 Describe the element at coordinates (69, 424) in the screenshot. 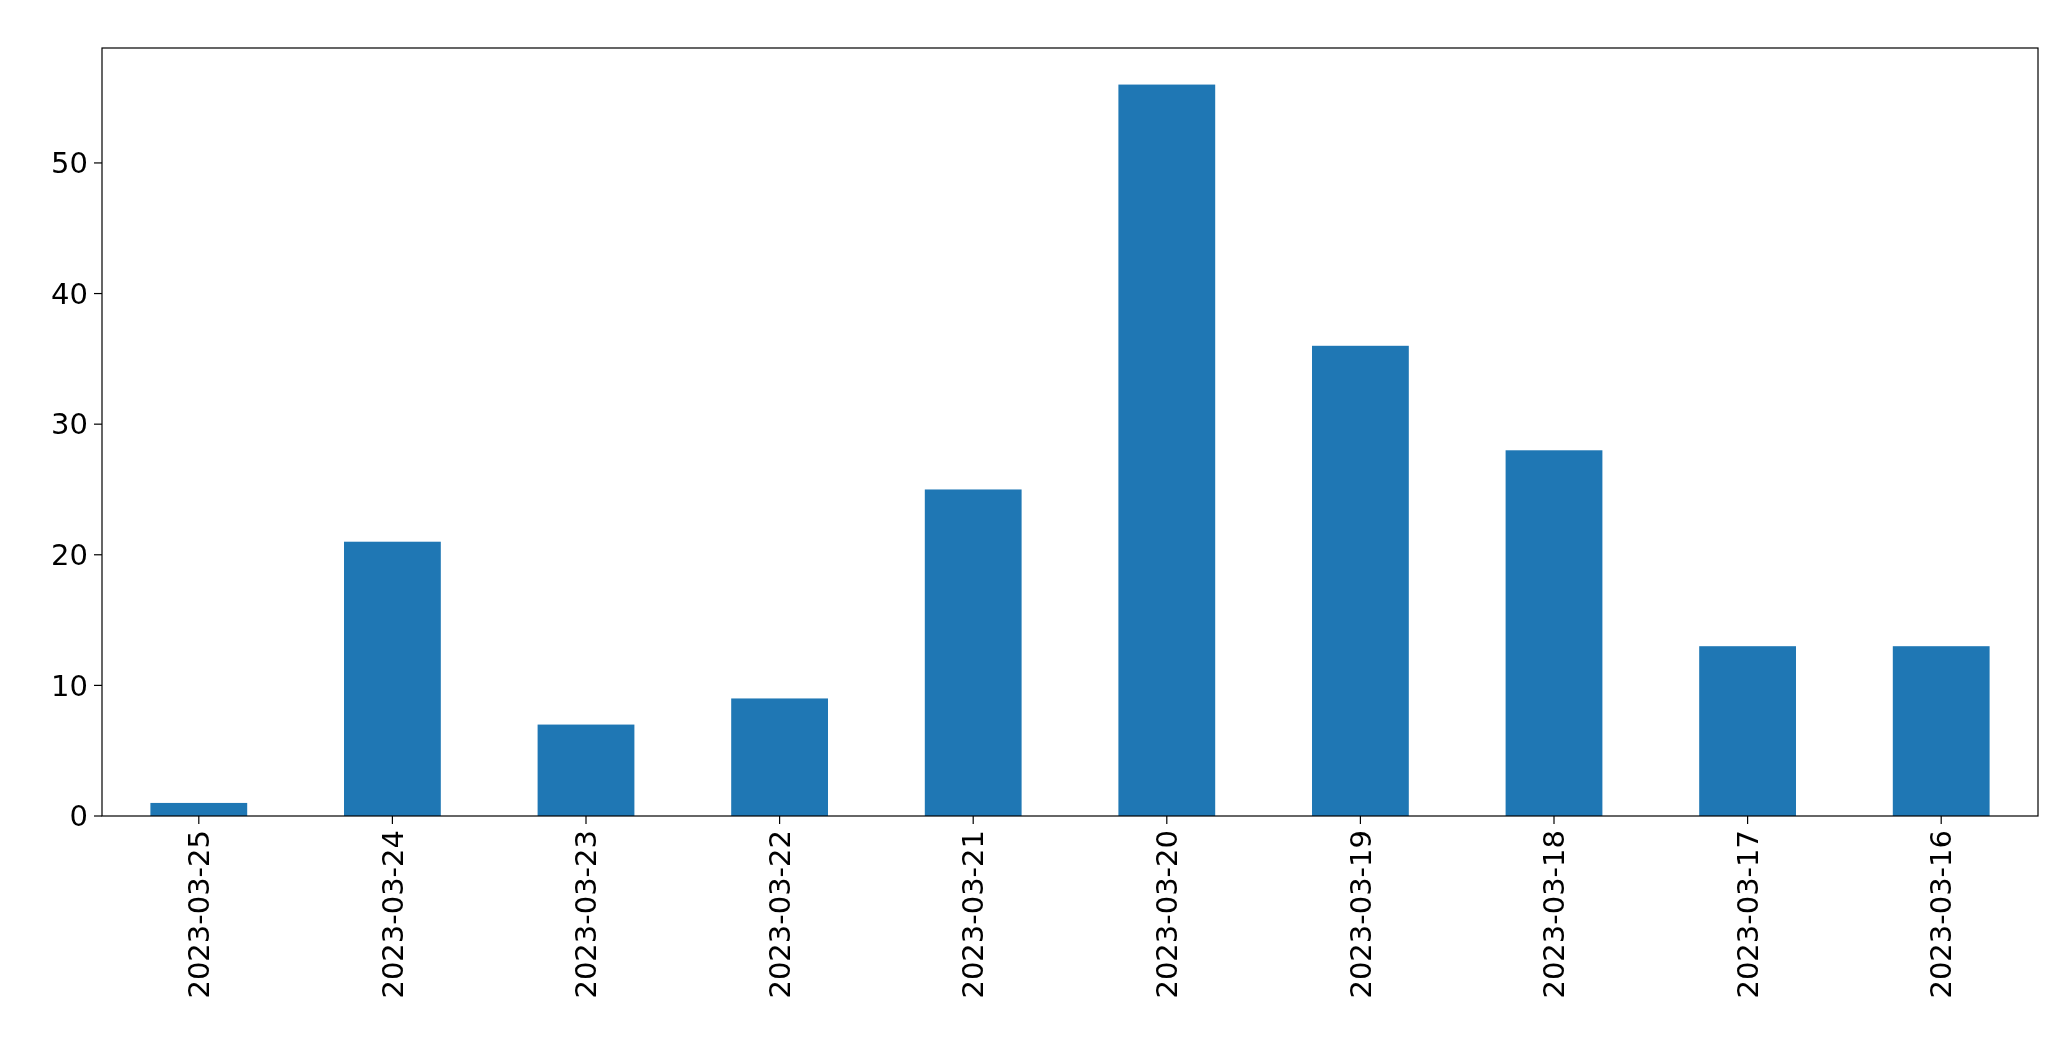

I see `y-tick-label: 30` at that location.